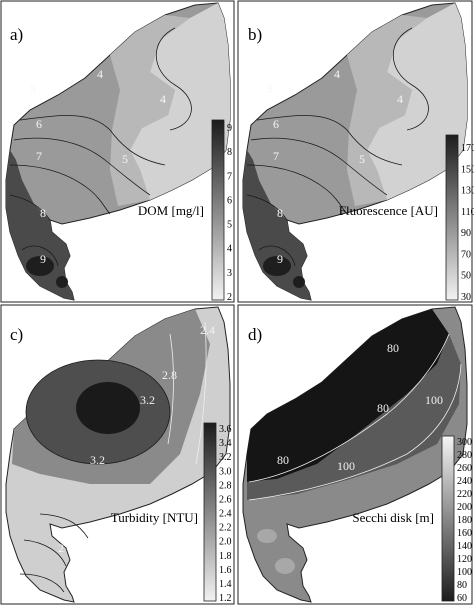 The image size is (474, 606). Describe the element at coordinates (154, 517) in the screenshot. I see `variable-label-c: Turbidity [NTU]` at that location.